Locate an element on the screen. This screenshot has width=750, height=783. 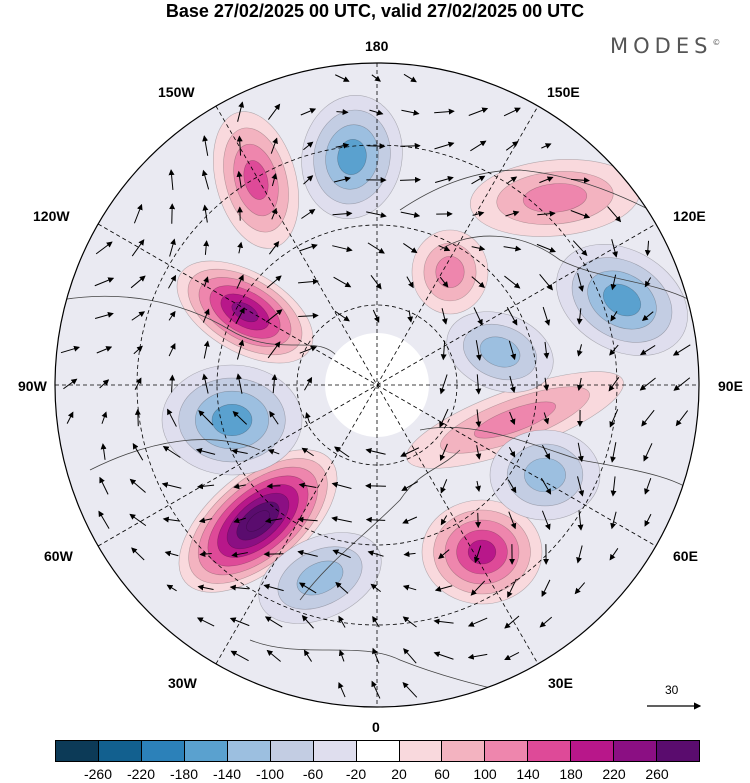
brand-name: MODES is located at coordinates (661, 46).